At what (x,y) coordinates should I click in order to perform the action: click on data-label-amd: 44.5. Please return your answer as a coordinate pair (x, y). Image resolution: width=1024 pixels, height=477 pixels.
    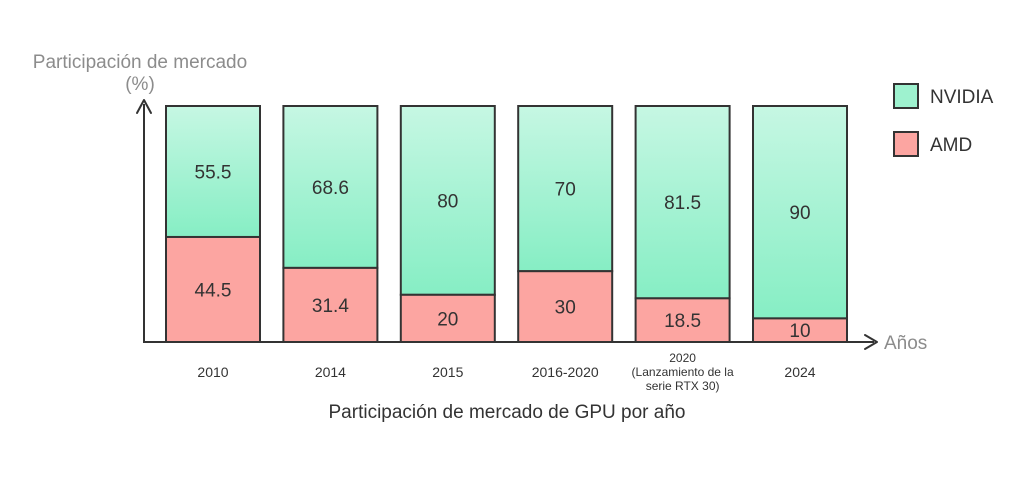
    Looking at the image, I should click on (213, 290).